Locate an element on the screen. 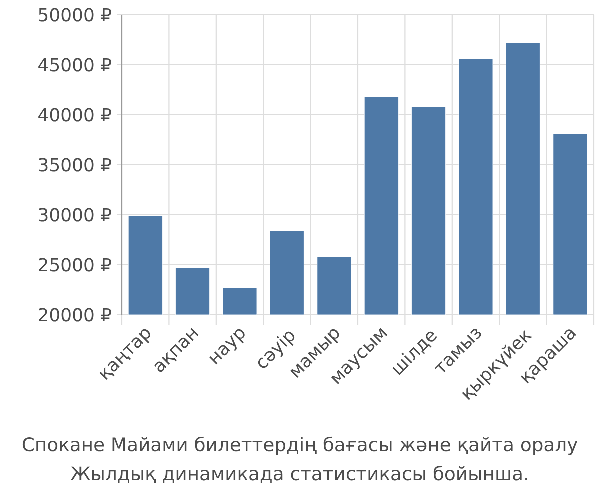 The width and height of the screenshot is (600, 500). y-tick-label: 35000 ₽ is located at coordinates (75, 165).